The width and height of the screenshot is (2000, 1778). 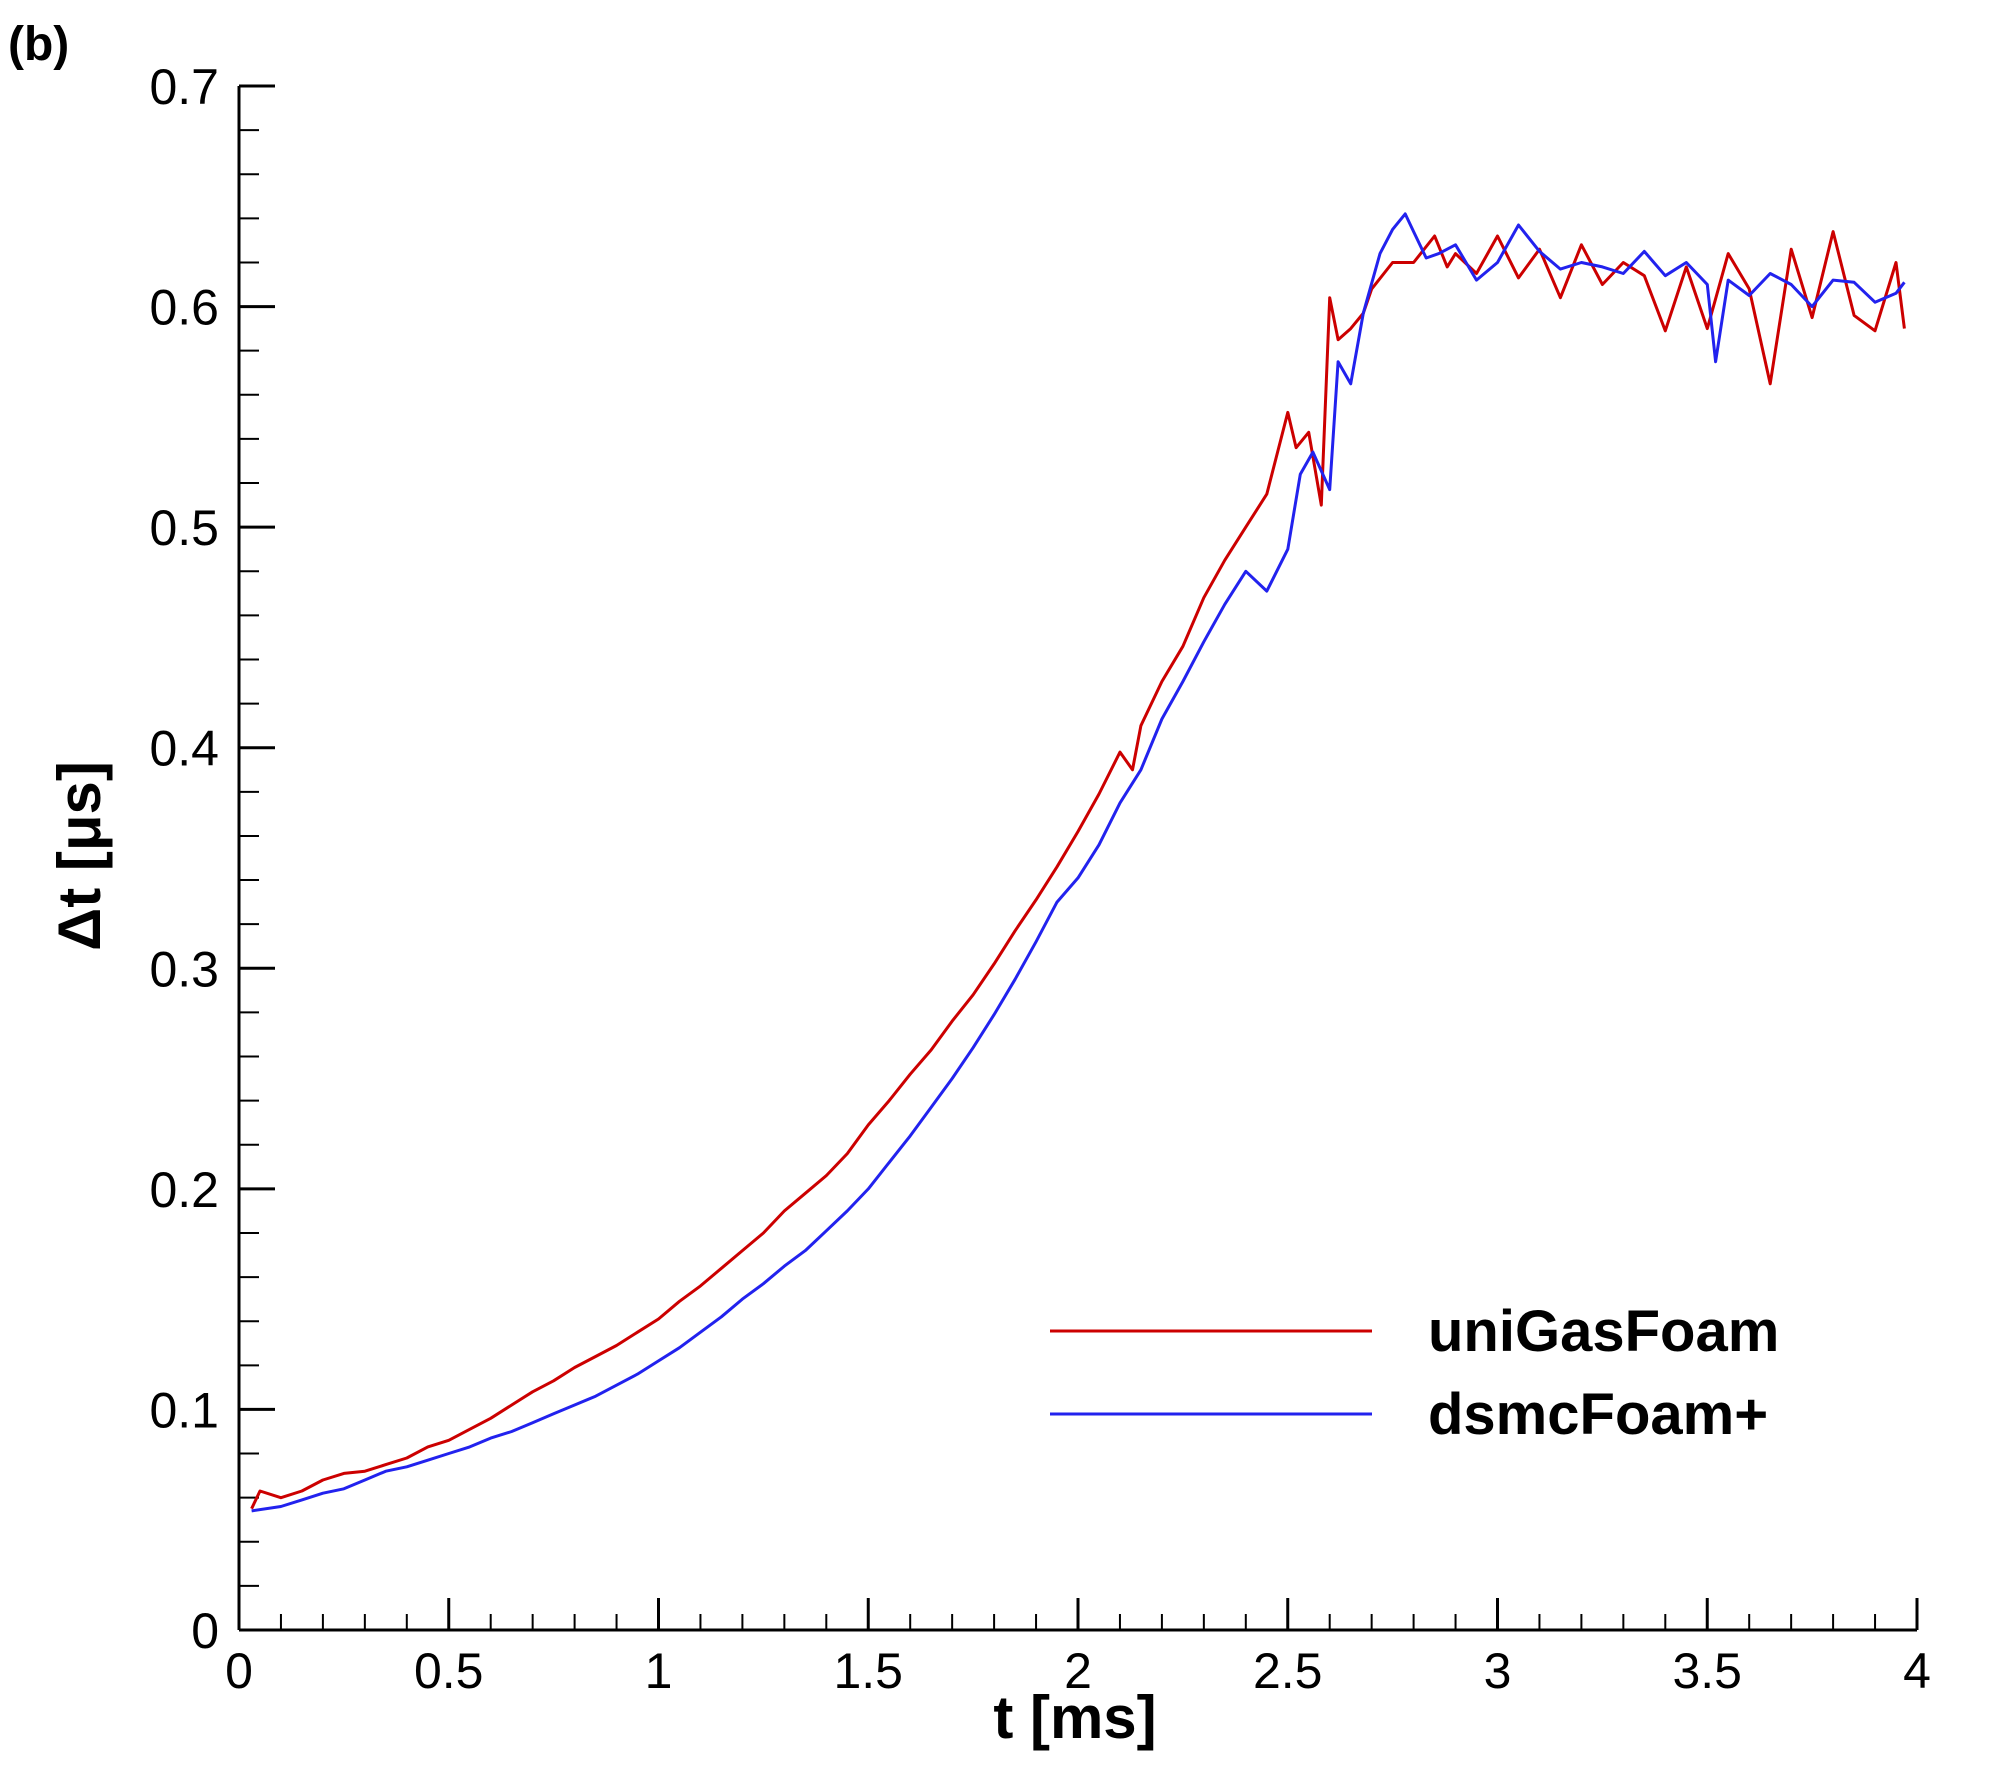 What do you see at coordinates (1414, 1373) in the screenshot?
I see `legend: uniGasFoam dsmcFoam+` at bounding box center [1414, 1373].